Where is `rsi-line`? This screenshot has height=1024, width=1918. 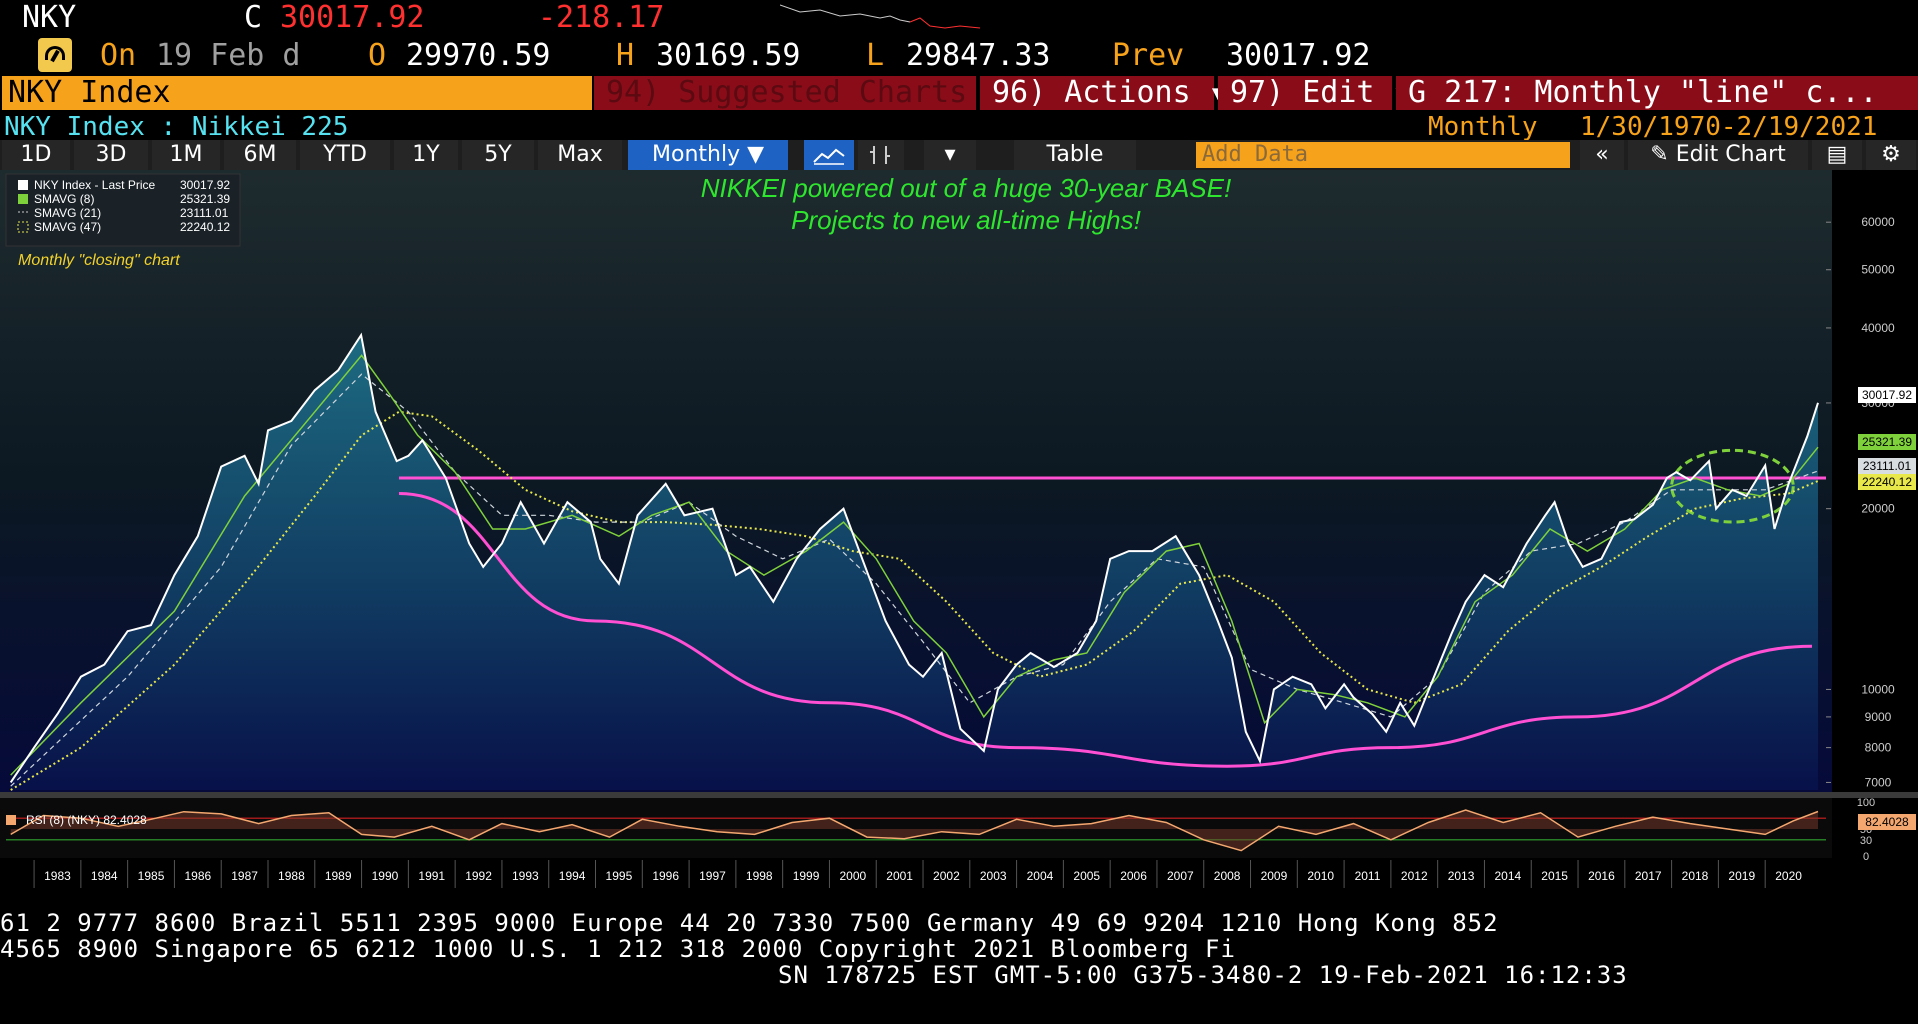 rsi-line is located at coordinates (914, 830).